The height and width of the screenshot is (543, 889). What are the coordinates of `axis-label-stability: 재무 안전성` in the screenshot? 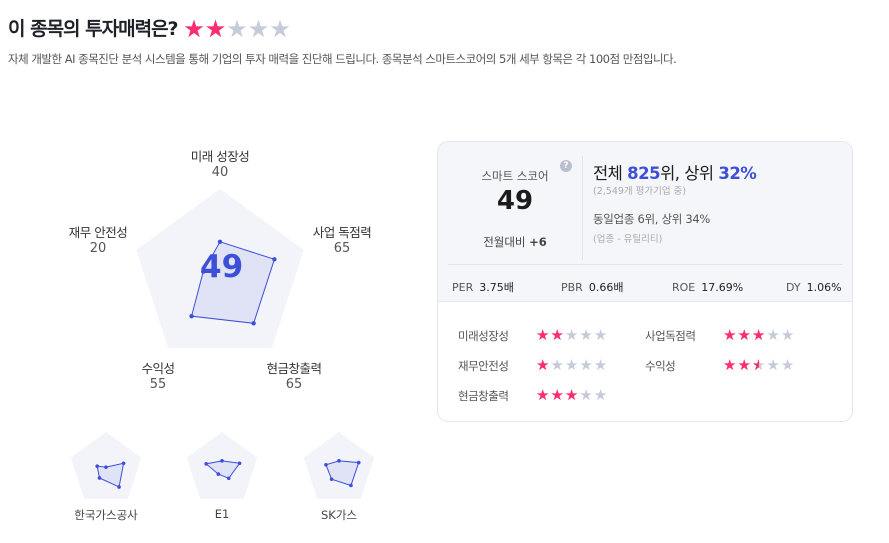 It's located at (98, 232).